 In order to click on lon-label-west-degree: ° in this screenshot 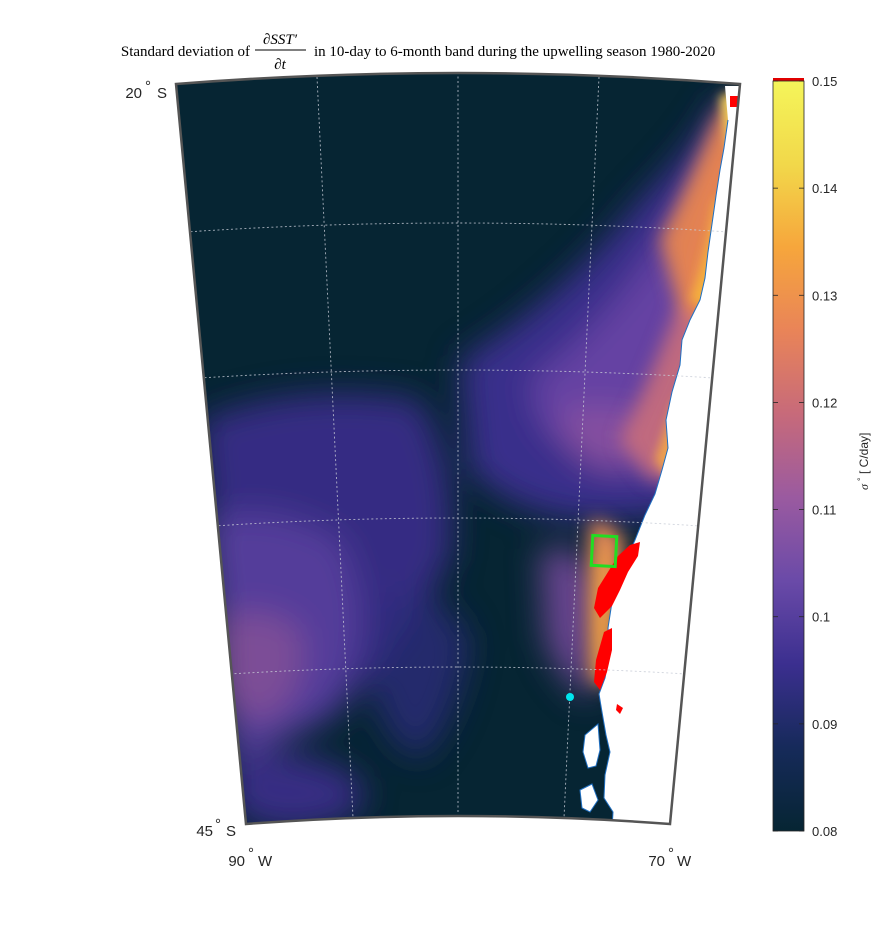, I will do `click(251, 853)`.